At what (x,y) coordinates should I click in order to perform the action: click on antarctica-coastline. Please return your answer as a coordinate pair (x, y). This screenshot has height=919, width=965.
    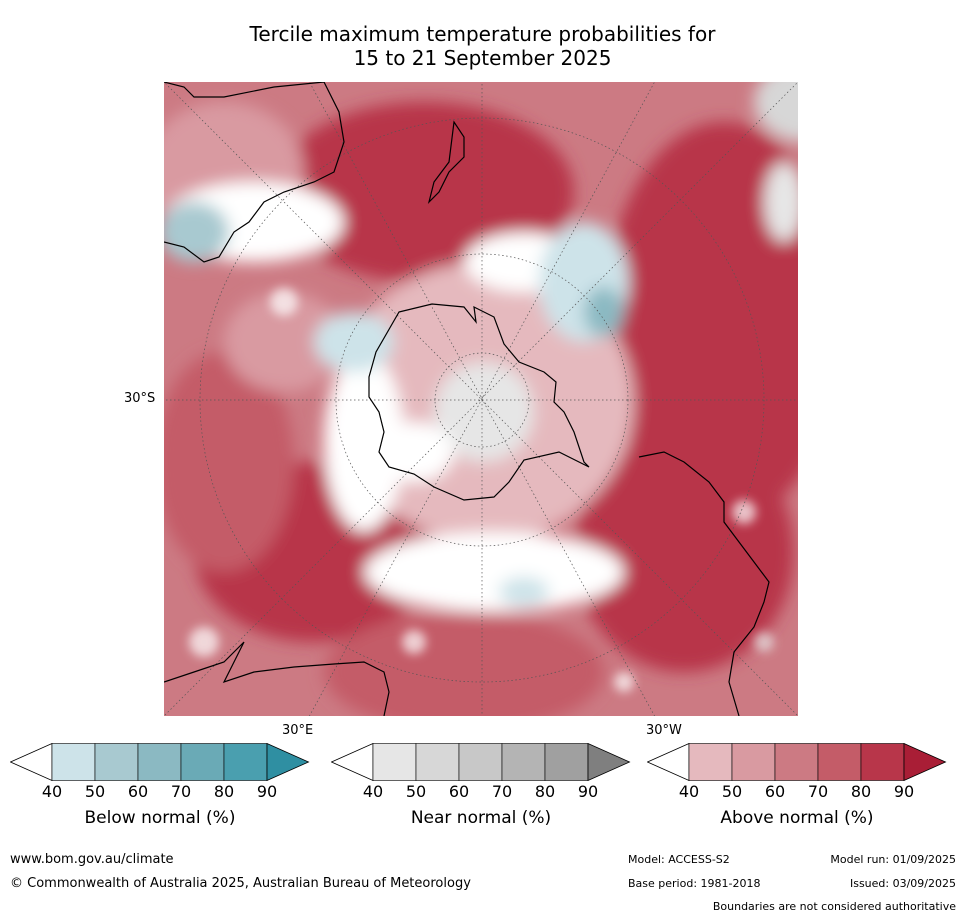
    Looking at the image, I should click on (479, 402).